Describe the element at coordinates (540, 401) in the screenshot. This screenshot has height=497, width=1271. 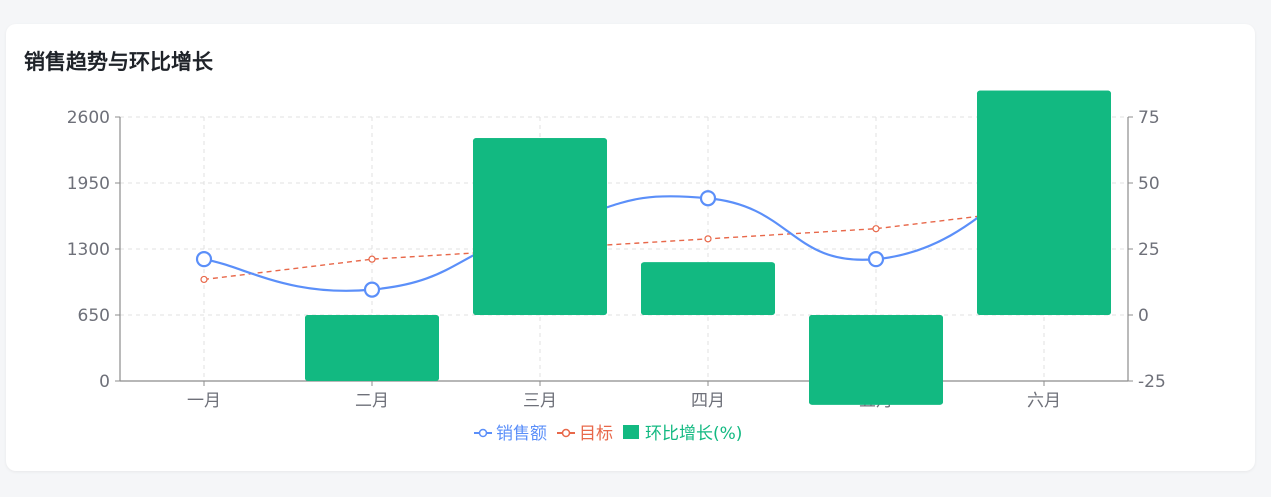
I see `x-tick-label: 三月` at that location.